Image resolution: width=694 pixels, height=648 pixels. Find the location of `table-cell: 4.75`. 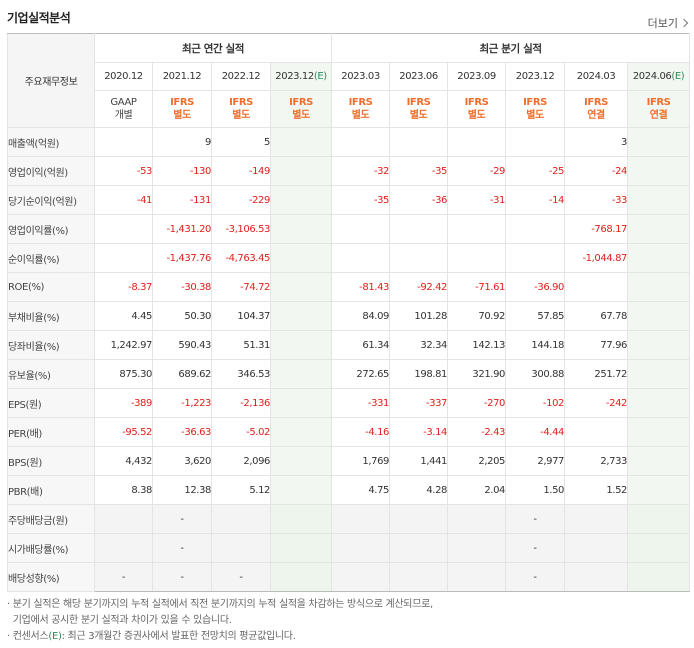

table-cell: 4.75 is located at coordinates (361, 490).